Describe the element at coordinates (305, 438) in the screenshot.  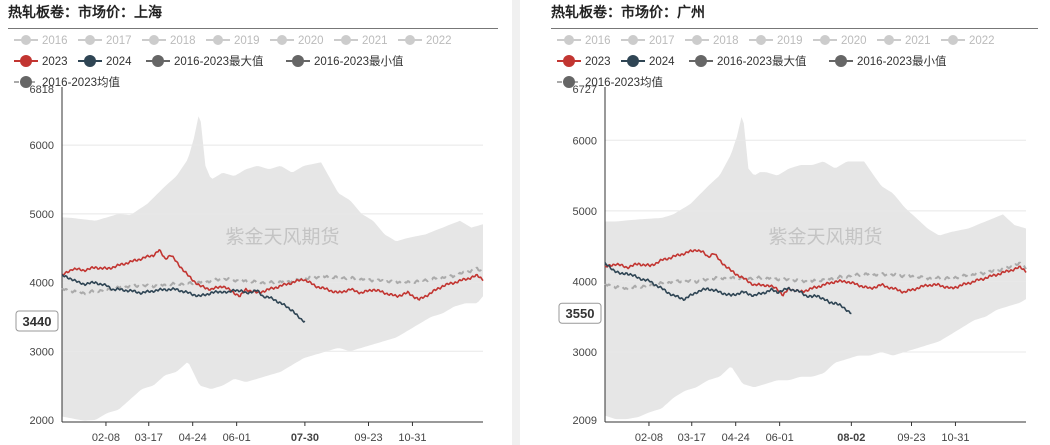
I see `x-axis-pointer-label: 07-30` at that location.